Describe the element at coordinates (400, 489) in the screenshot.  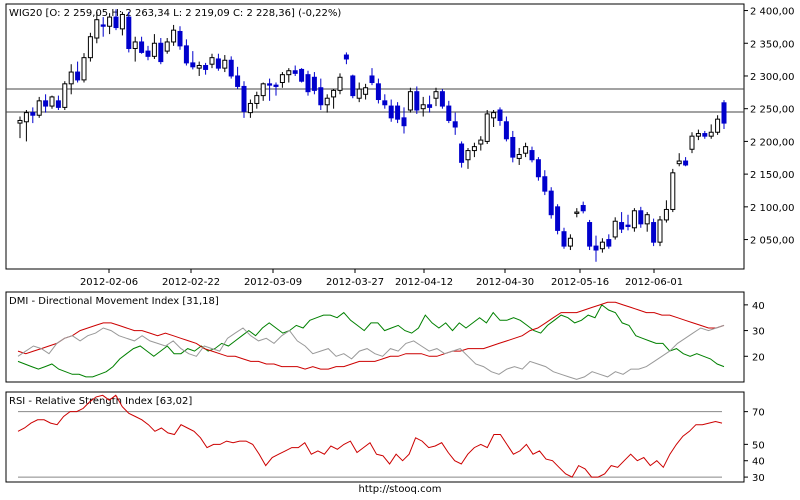
I see `footer-source-link: http://stooq.com` at that location.